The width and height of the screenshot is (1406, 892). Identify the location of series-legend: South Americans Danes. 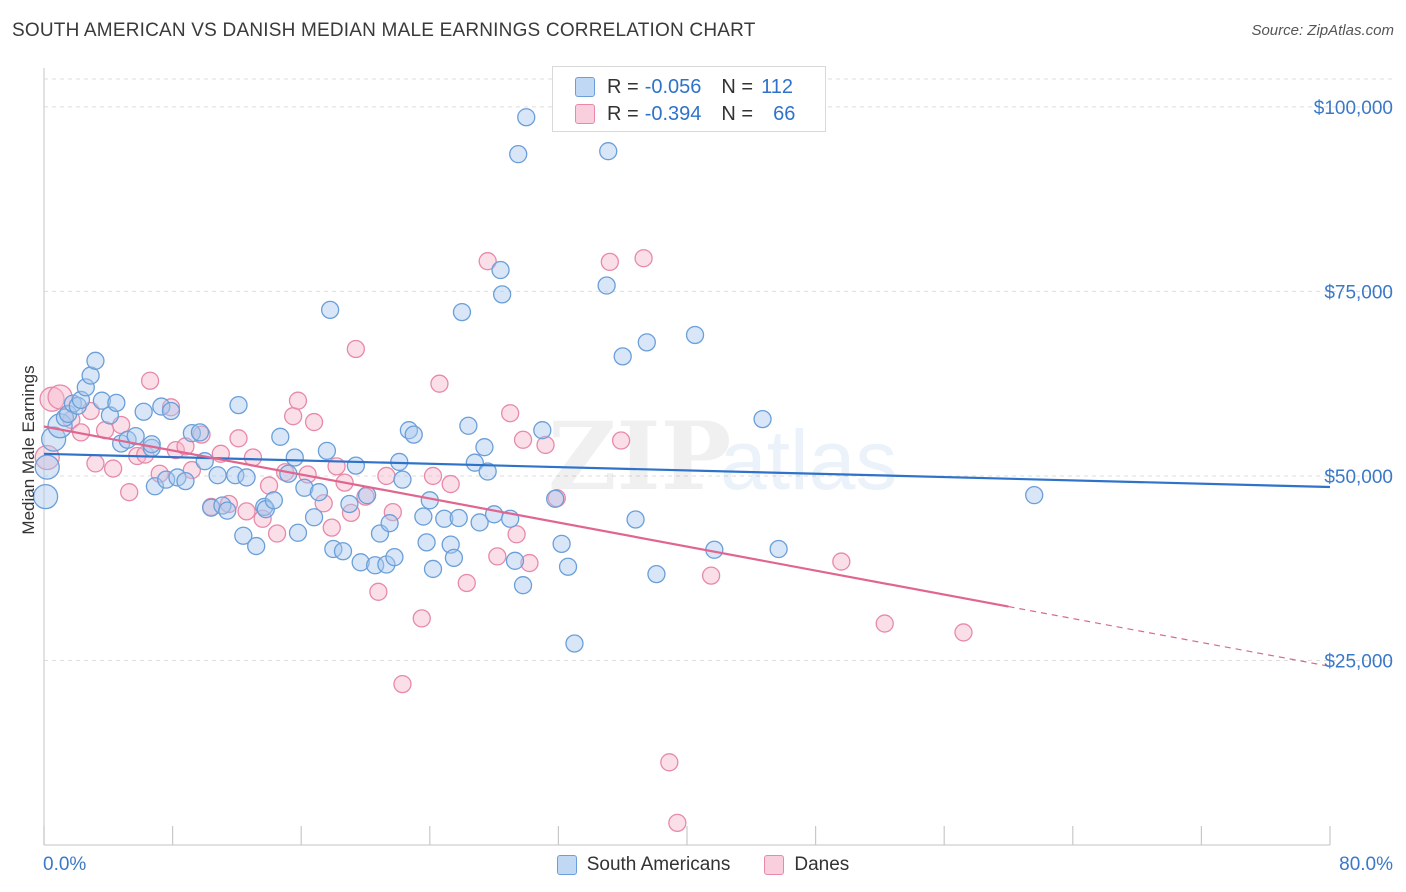
(703, 865).